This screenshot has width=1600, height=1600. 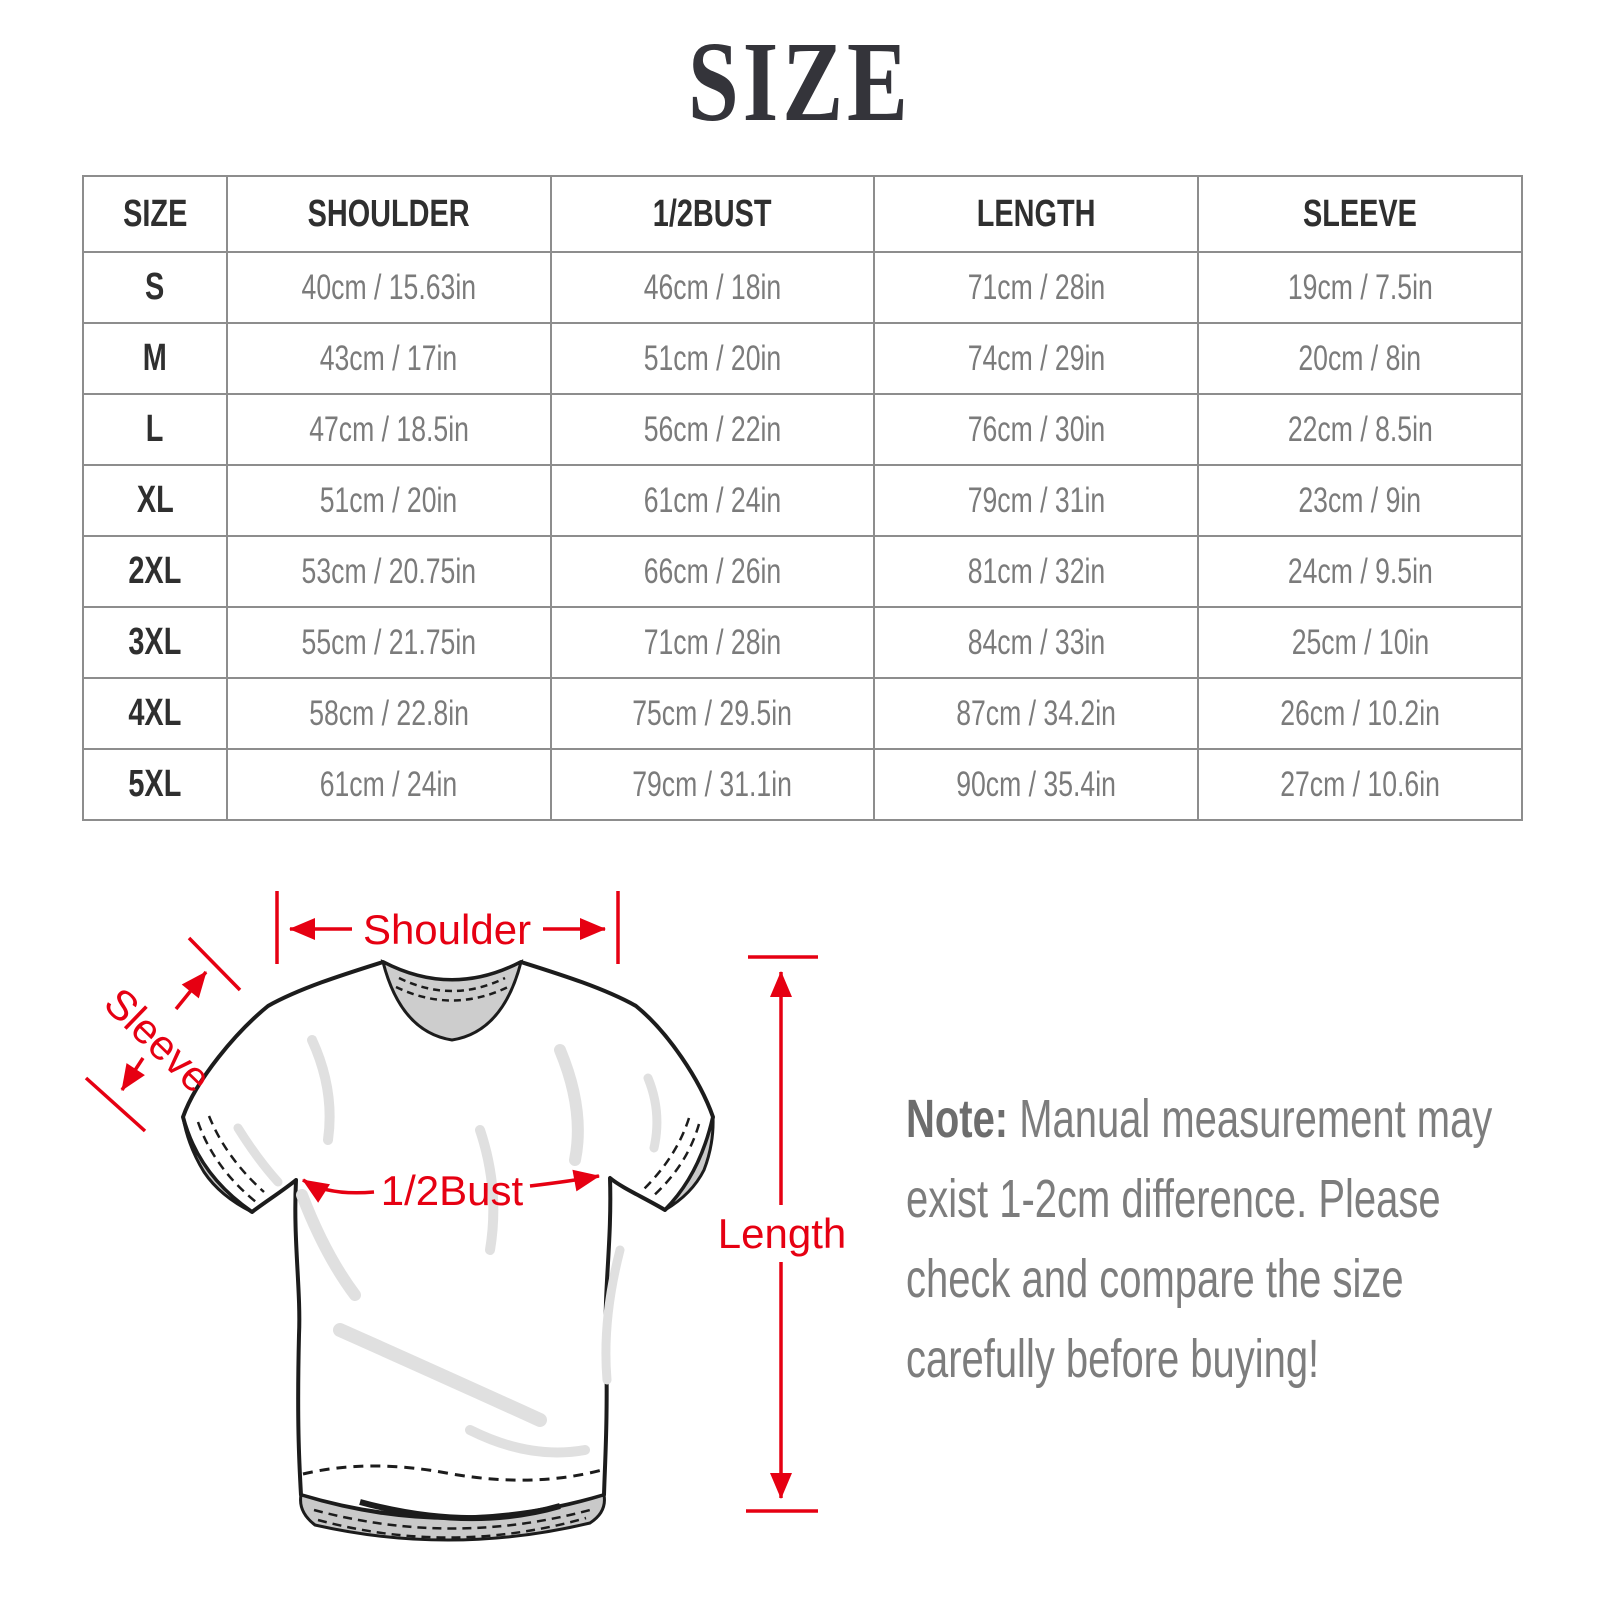 I want to click on sleeve-measure, so click(x=163, y=1034).